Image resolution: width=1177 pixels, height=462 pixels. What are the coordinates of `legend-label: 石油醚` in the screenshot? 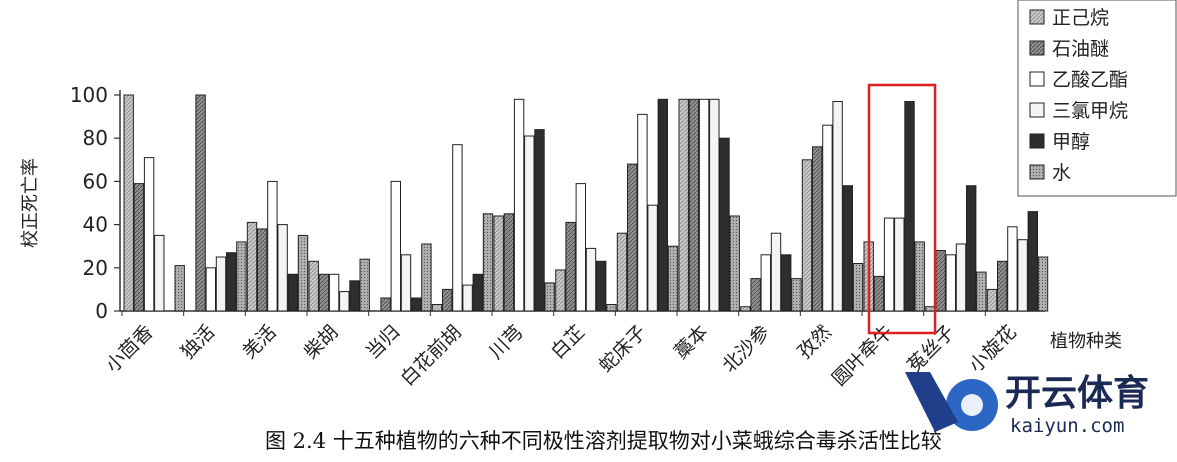 It's located at (1080, 49).